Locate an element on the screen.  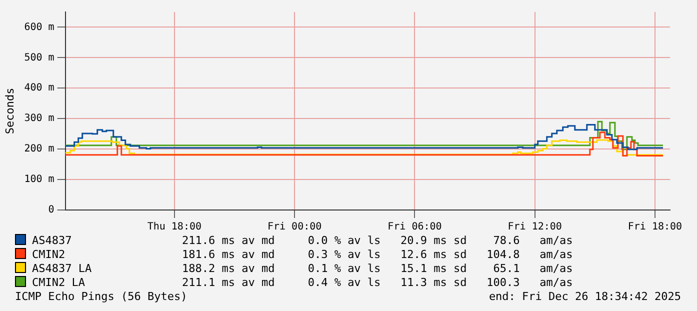
text: 211.6 ms av md 0.0 % av ls 20.9 ms sd 78.6 am/as is located at coordinates (377, 240).